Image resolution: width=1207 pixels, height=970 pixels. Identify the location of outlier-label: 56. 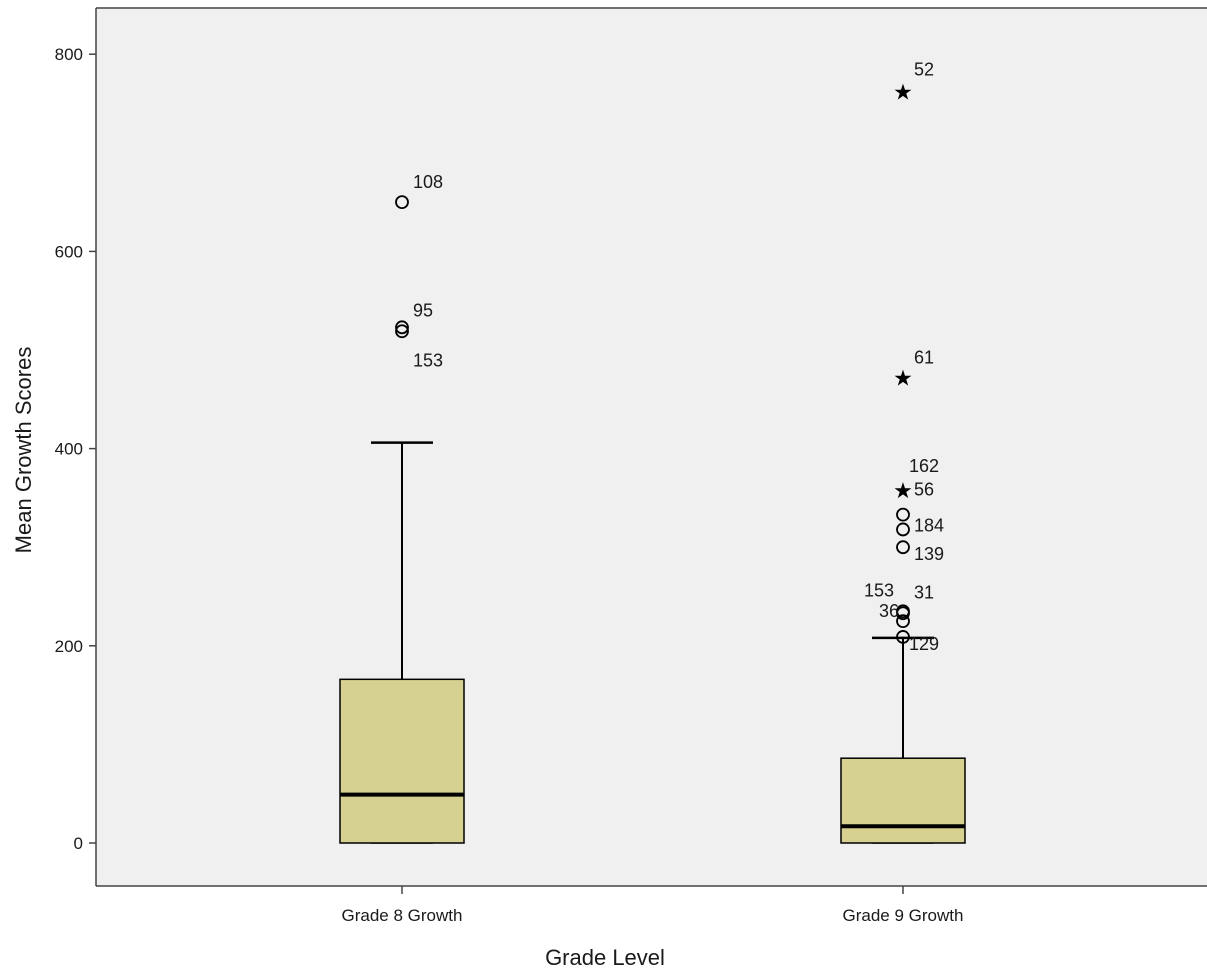
(924, 490).